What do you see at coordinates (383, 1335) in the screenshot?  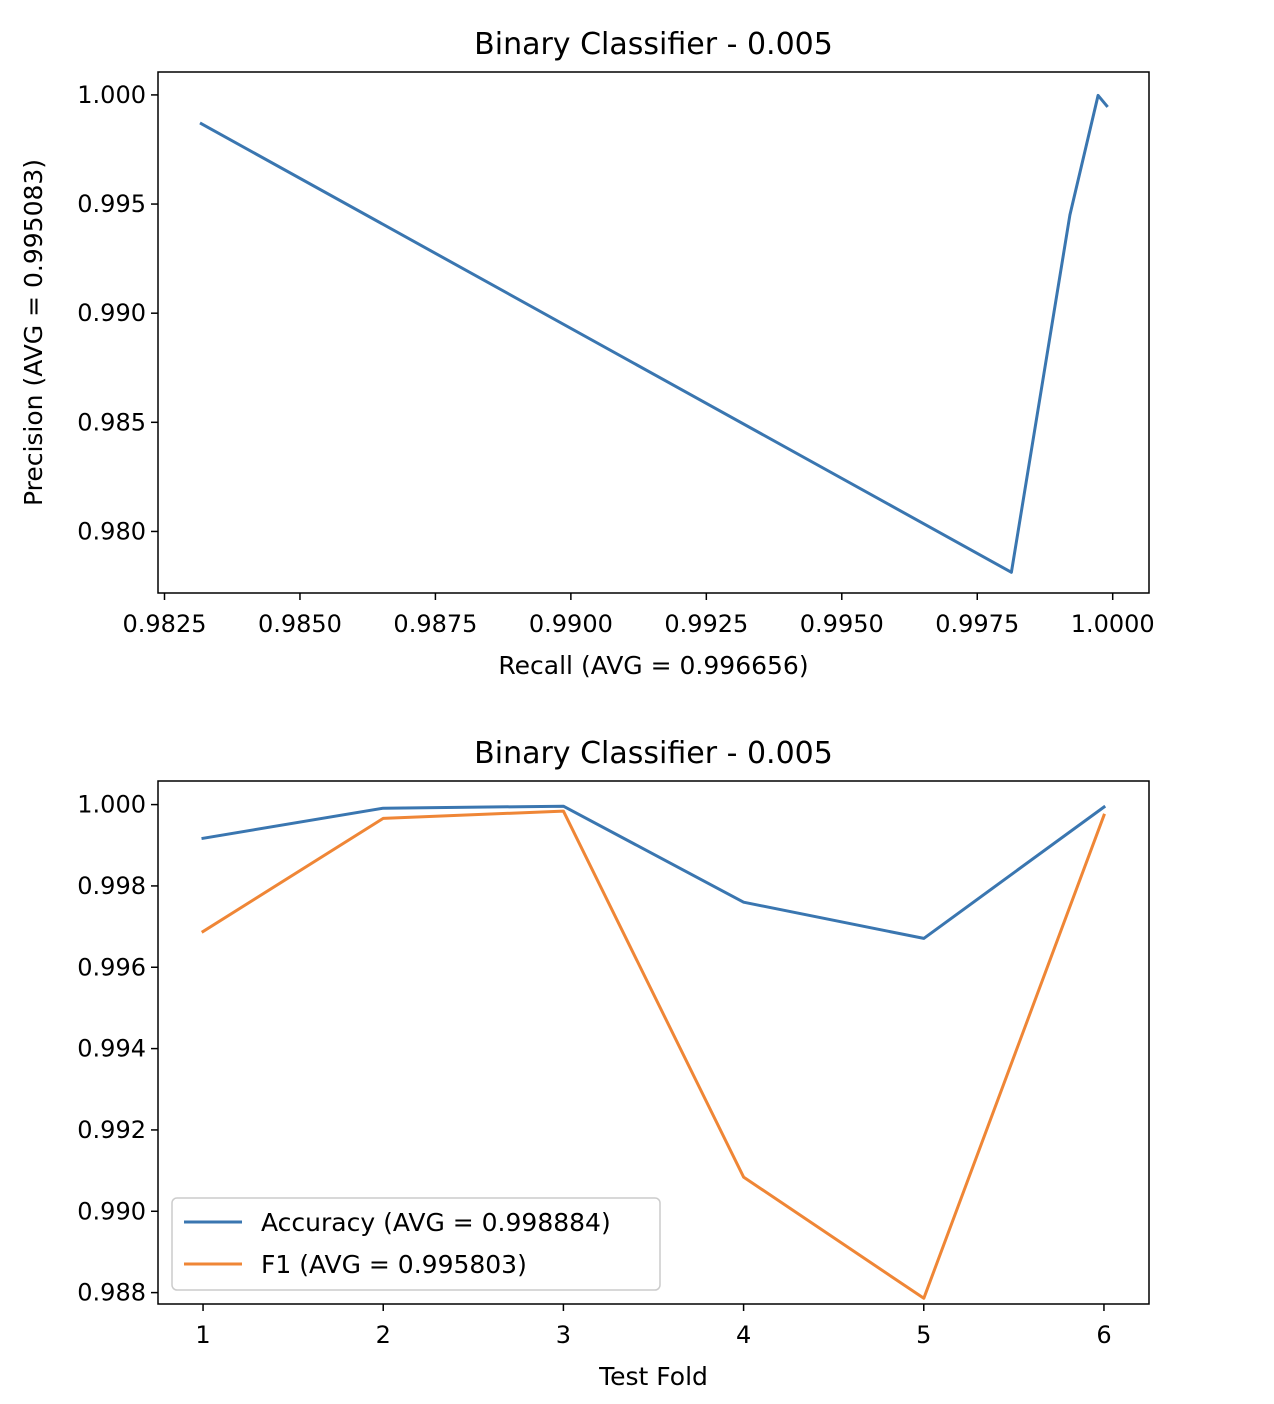 I see `x-tick-label: 2` at bounding box center [383, 1335].